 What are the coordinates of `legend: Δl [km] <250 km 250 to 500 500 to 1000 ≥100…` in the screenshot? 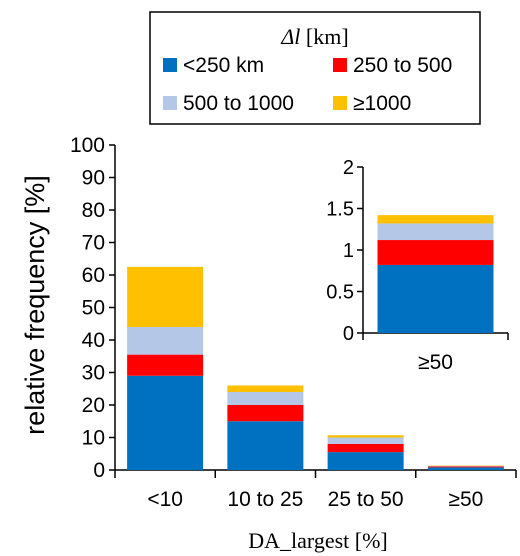 It's located at (315, 68).